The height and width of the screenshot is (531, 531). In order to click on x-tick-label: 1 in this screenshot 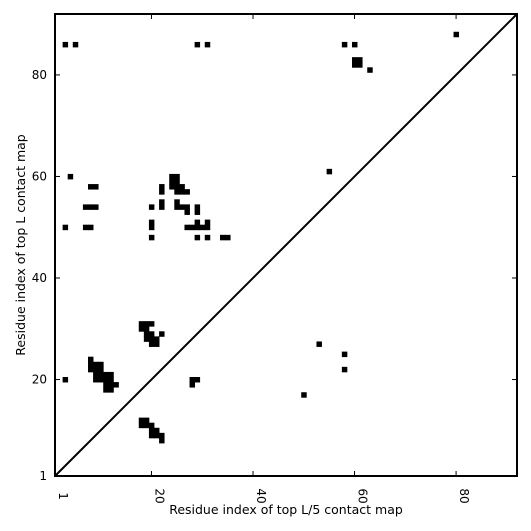, I will do `click(63, 496)`.